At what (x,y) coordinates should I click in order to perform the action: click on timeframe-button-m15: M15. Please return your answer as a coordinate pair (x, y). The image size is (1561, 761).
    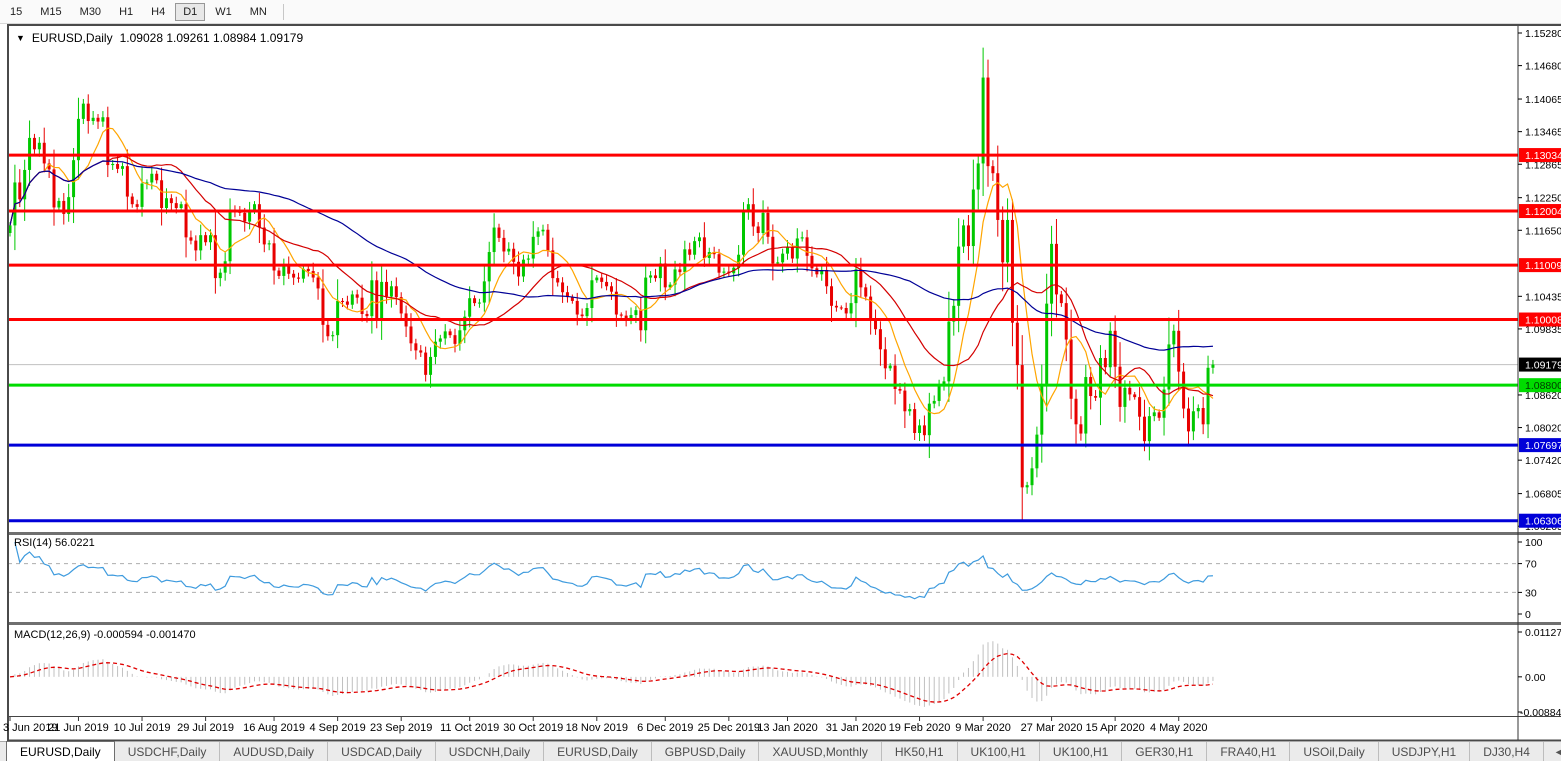
    Looking at the image, I should click on (51, 11).